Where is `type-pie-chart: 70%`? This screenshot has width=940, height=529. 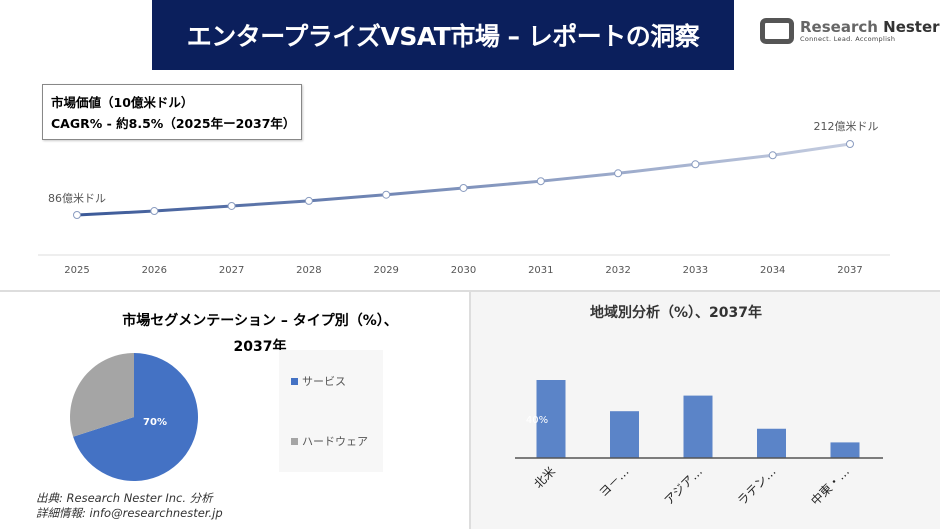
type-pie-chart: 70% is located at coordinates (134, 417).